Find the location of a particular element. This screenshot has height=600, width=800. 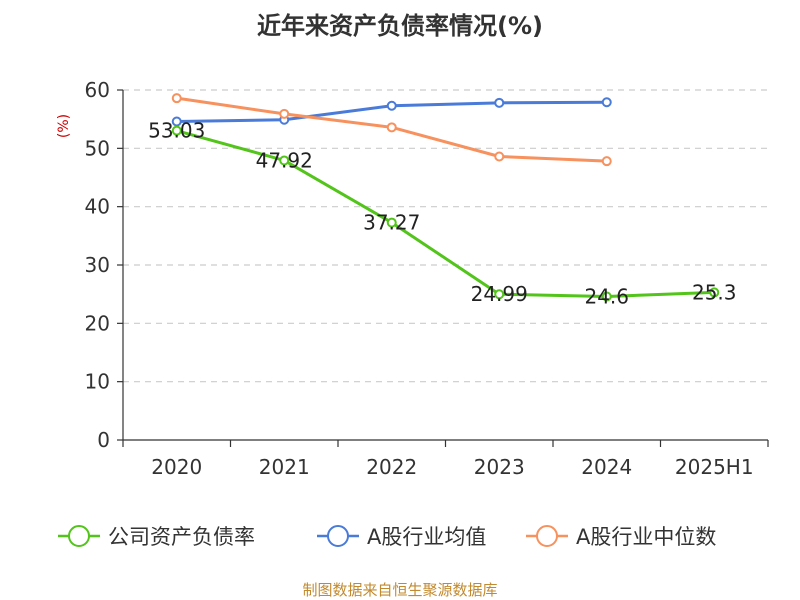

x-tick-label: 2025H1 is located at coordinates (714, 467).